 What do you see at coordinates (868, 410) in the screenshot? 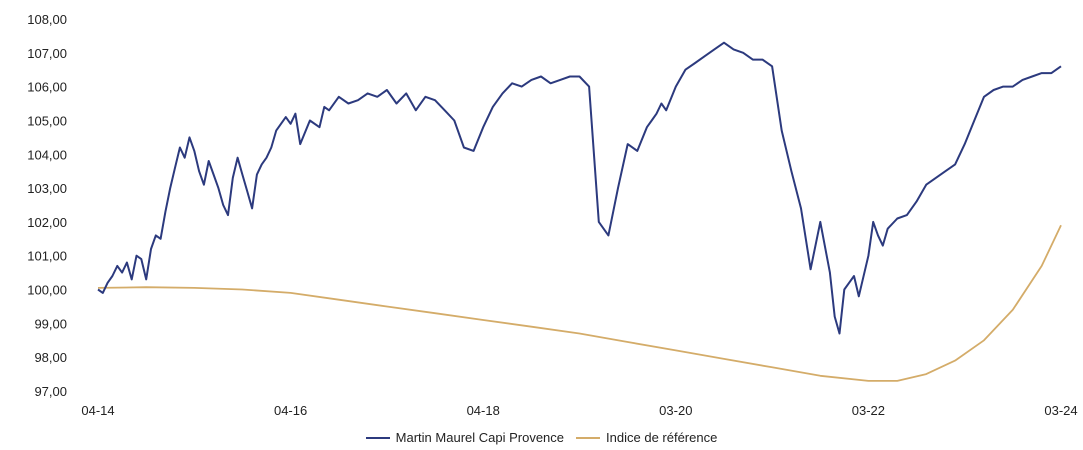
I see `x-tick-label: 03-22` at bounding box center [868, 410].